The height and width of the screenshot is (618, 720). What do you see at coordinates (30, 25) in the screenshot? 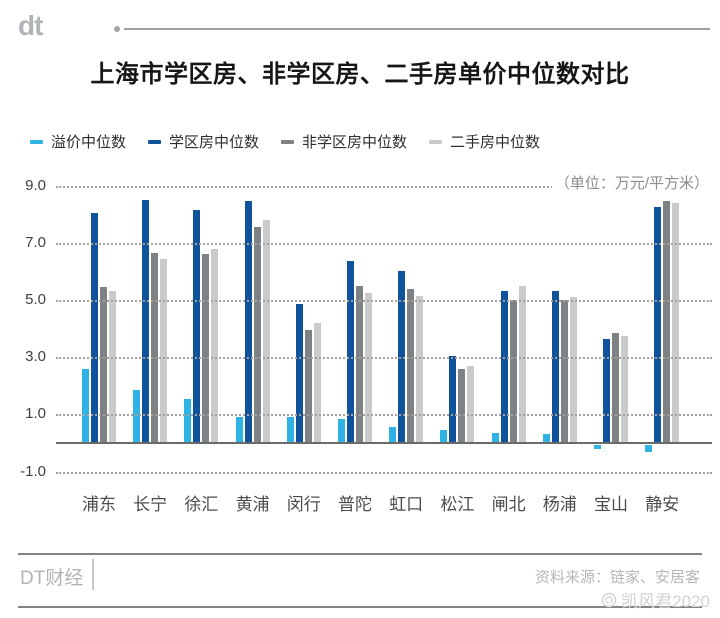
I see `dt-logo: dt` at bounding box center [30, 25].